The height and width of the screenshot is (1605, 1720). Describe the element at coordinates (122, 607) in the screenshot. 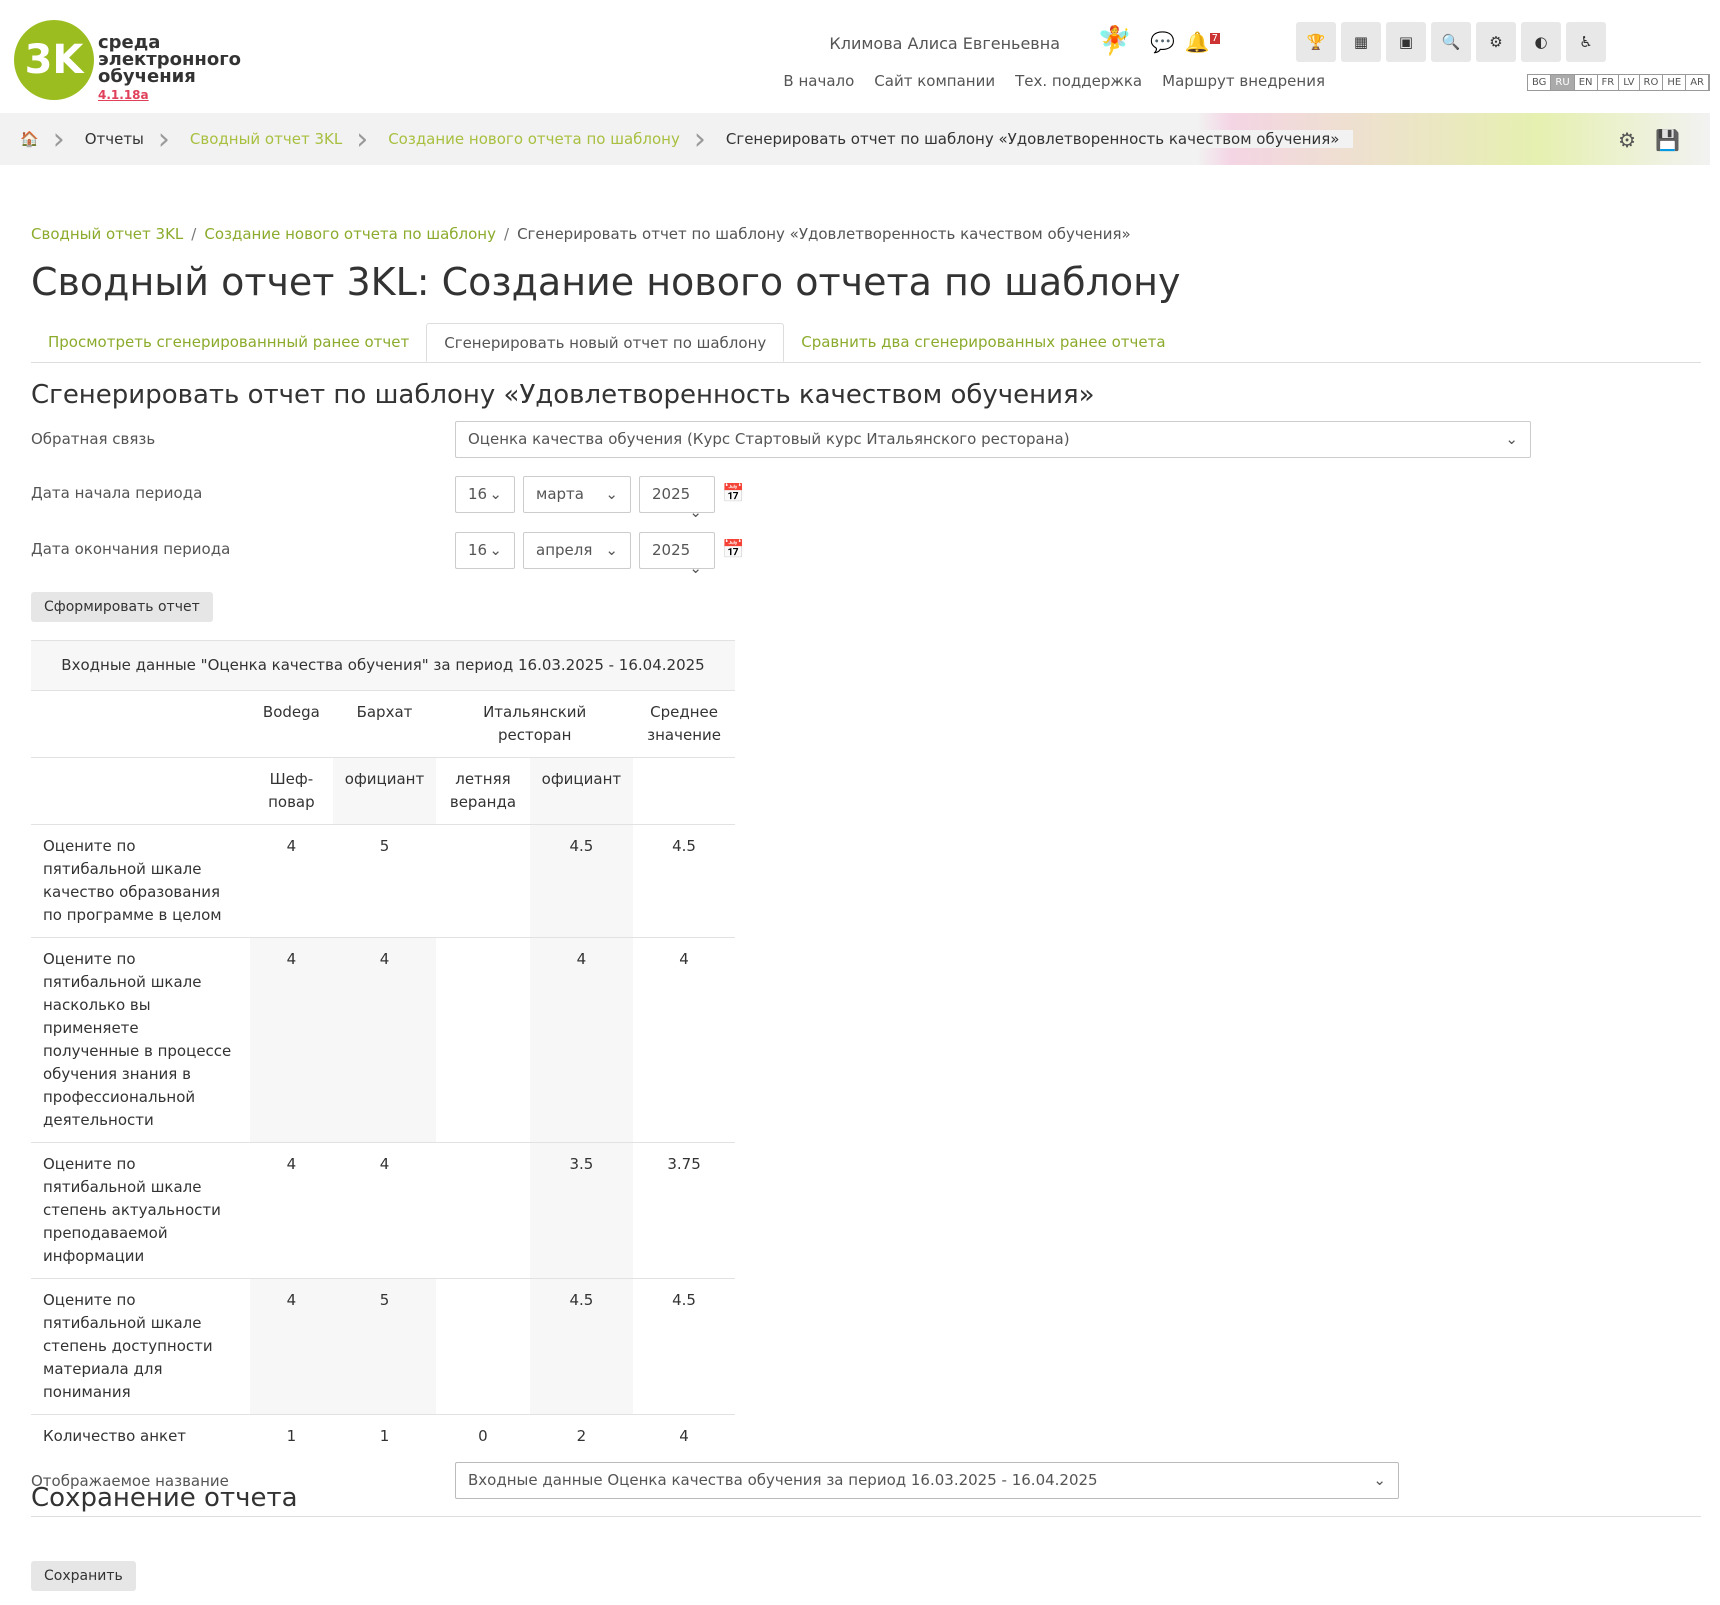

I see `generate-button: Сформировать отчет` at that location.